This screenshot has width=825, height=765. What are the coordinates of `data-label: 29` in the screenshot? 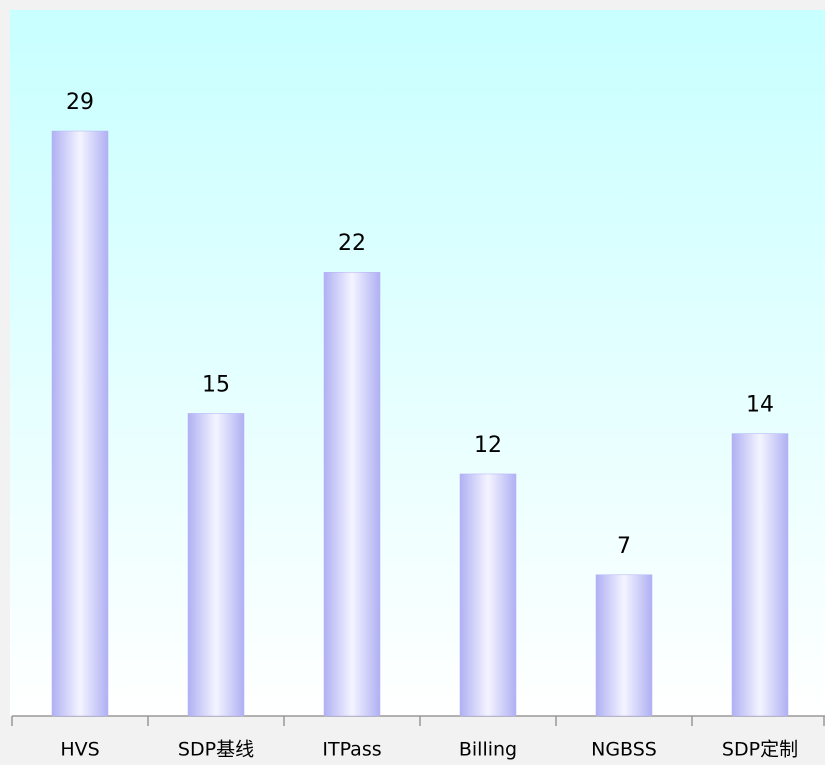 It's located at (80, 102).